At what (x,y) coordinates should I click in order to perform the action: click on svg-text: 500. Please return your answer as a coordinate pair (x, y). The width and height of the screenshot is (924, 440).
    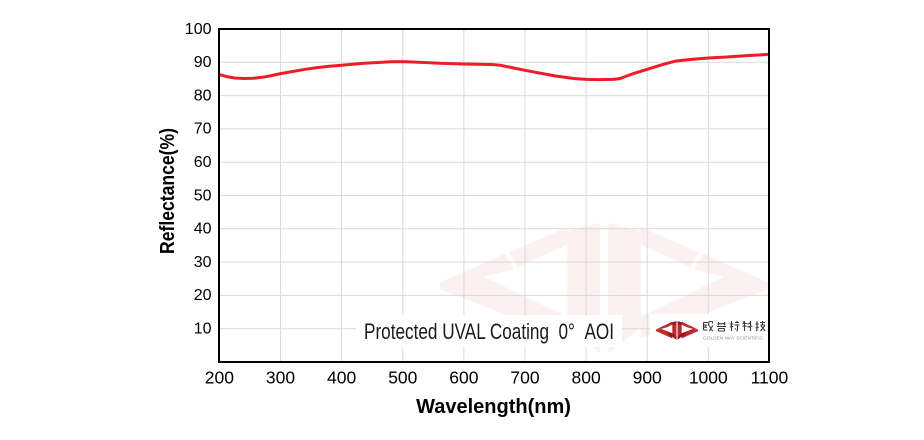
    Looking at the image, I should click on (402, 378).